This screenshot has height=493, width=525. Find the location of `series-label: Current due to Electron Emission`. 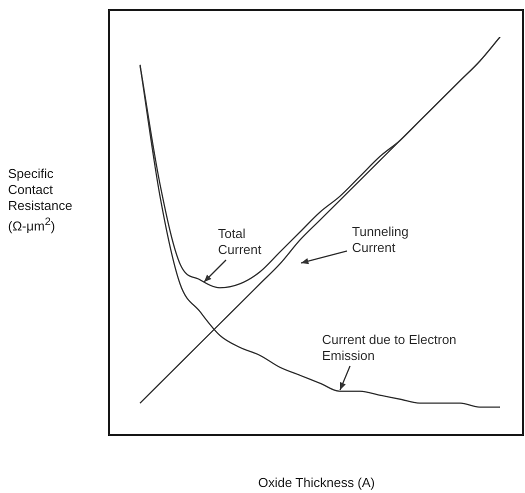

series-label: Current due to Electron Emission is located at coordinates (390, 348).